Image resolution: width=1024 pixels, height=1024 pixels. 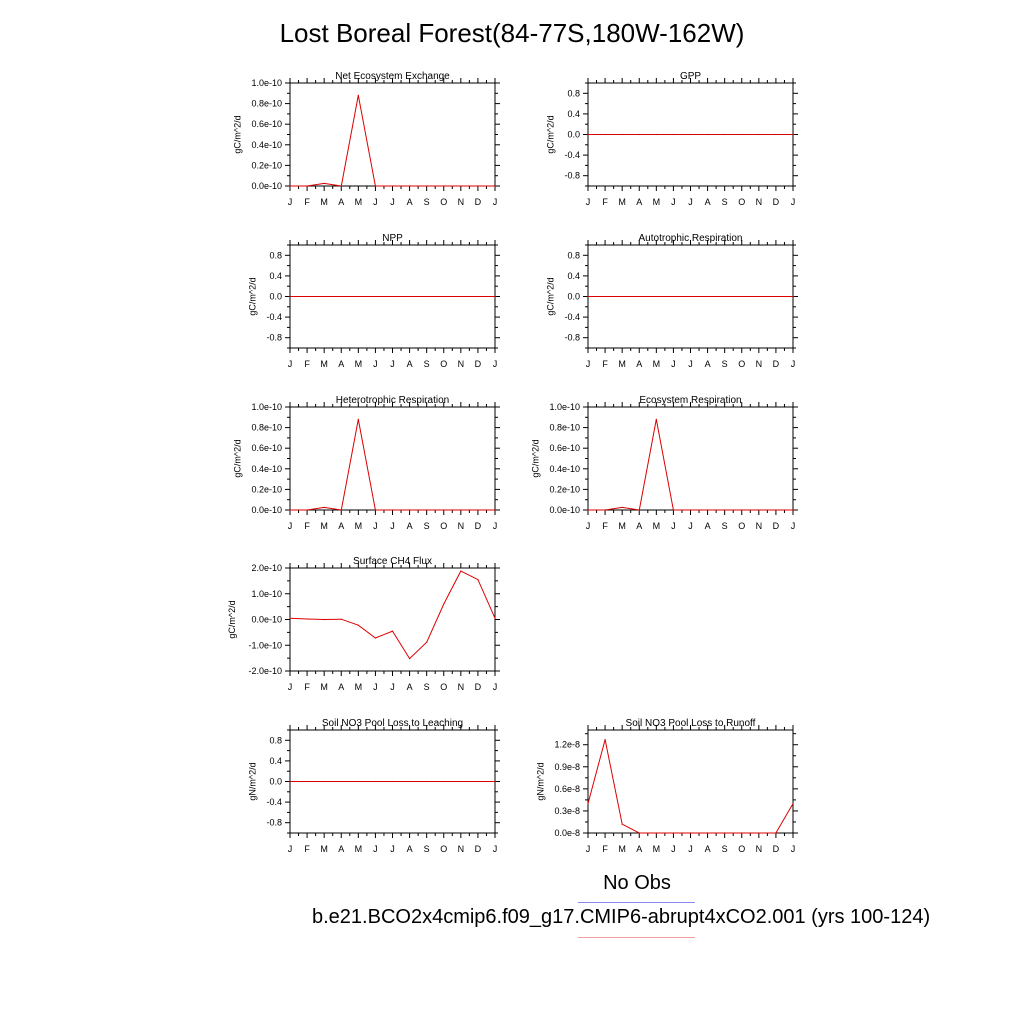 I want to click on page-title: Lost Boreal Forest(84-77S,180W-162W), so click(x=512, y=33).